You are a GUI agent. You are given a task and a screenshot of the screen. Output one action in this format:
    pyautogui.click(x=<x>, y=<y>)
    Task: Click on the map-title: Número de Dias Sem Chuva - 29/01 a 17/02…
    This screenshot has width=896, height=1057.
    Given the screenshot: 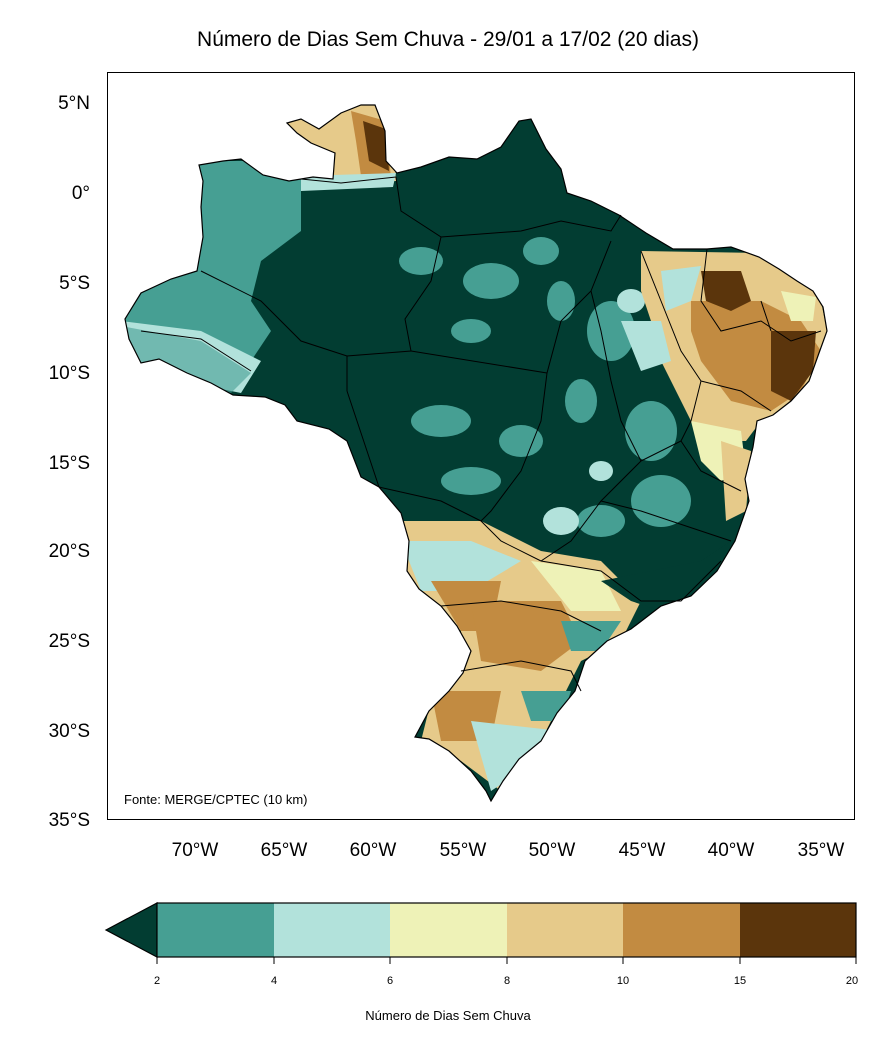 What is the action you would take?
    pyautogui.click(x=448, y=39)
    